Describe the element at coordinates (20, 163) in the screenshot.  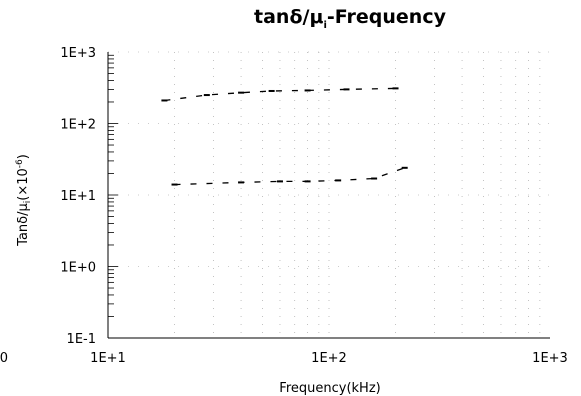
I see `y-axis-label-superscript: -6` at that location.